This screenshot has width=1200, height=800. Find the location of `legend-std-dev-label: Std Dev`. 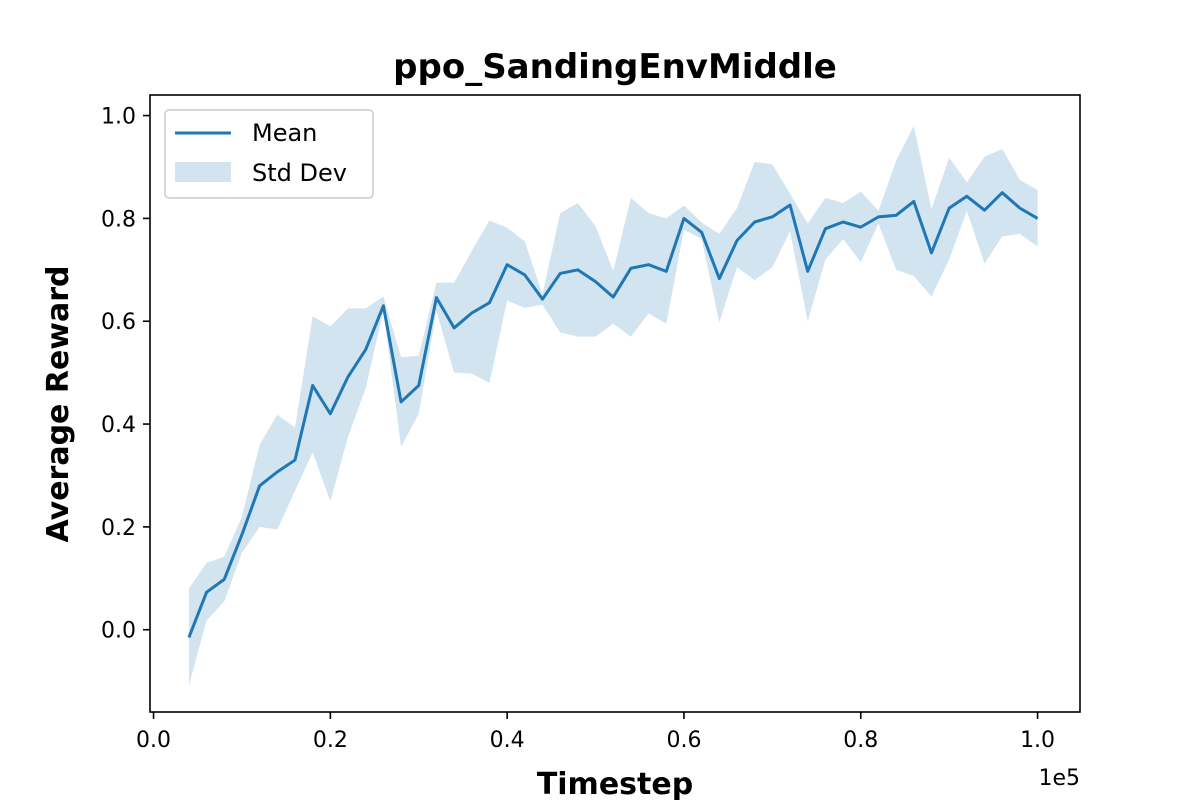

legend-std-dev-label: Std Dev is located at coordinates (299, 173).